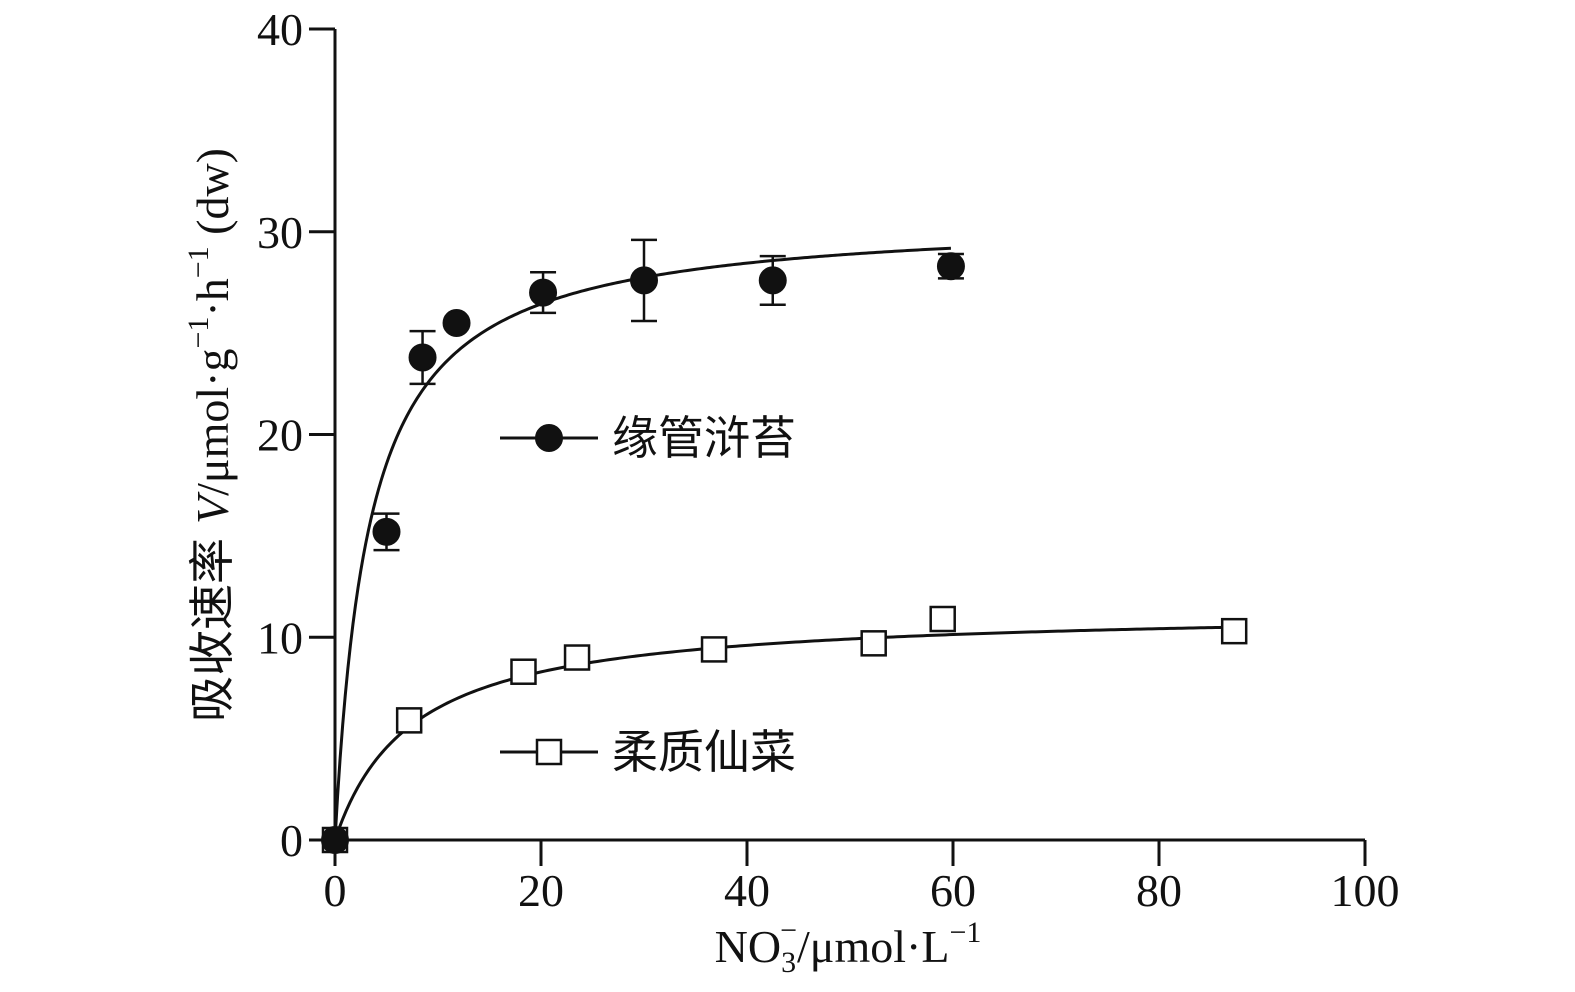  What do you see at coordinates (280, 29) in the screenshot?
I see `y-tick-label: 40` at bounding box center [280, 29].